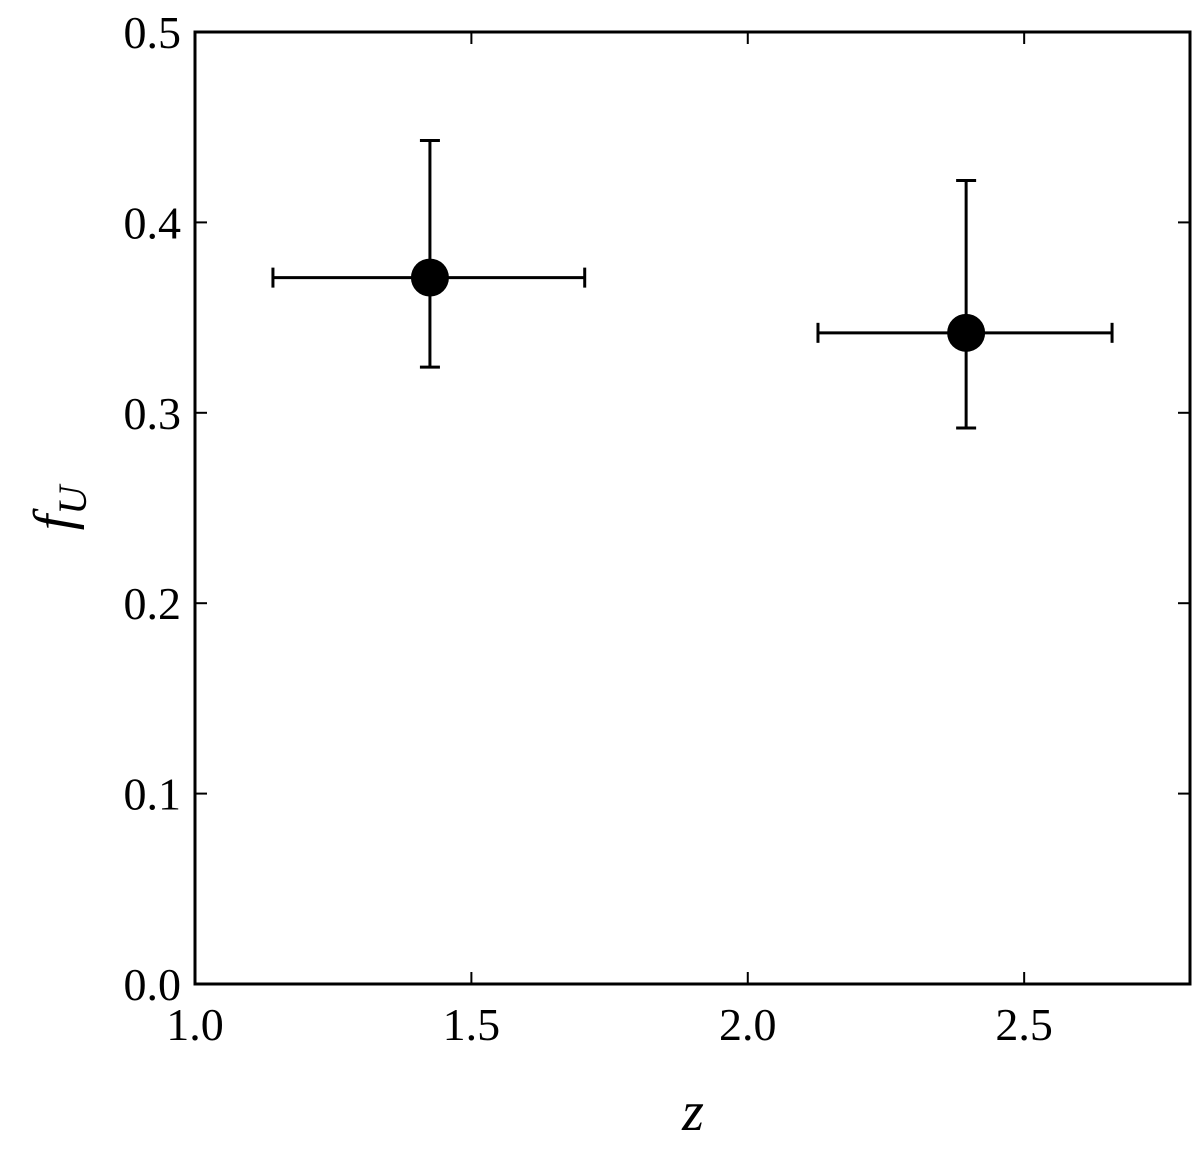 The width and height of the screenshot is (1200, 1150). What do you see at coordinates (153, 32) in the screenshot?
I see `y-tick-label: 0.5` at bounding box center [153, 32].